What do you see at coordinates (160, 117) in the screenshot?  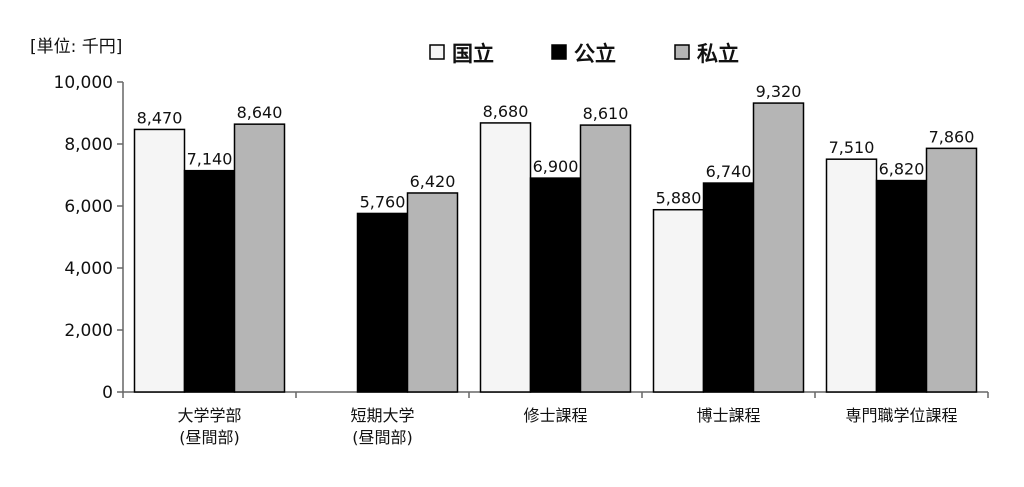 I see `data-label: 8,470` at bounding box center [160, 117].